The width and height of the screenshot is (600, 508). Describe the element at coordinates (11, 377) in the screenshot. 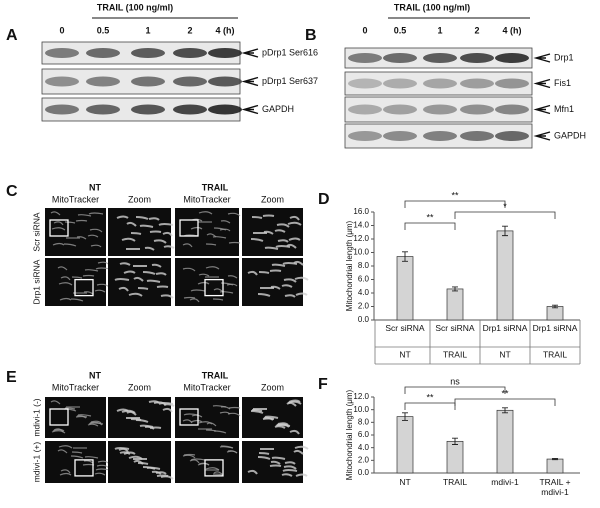

I see `panel-label: E` at that location.